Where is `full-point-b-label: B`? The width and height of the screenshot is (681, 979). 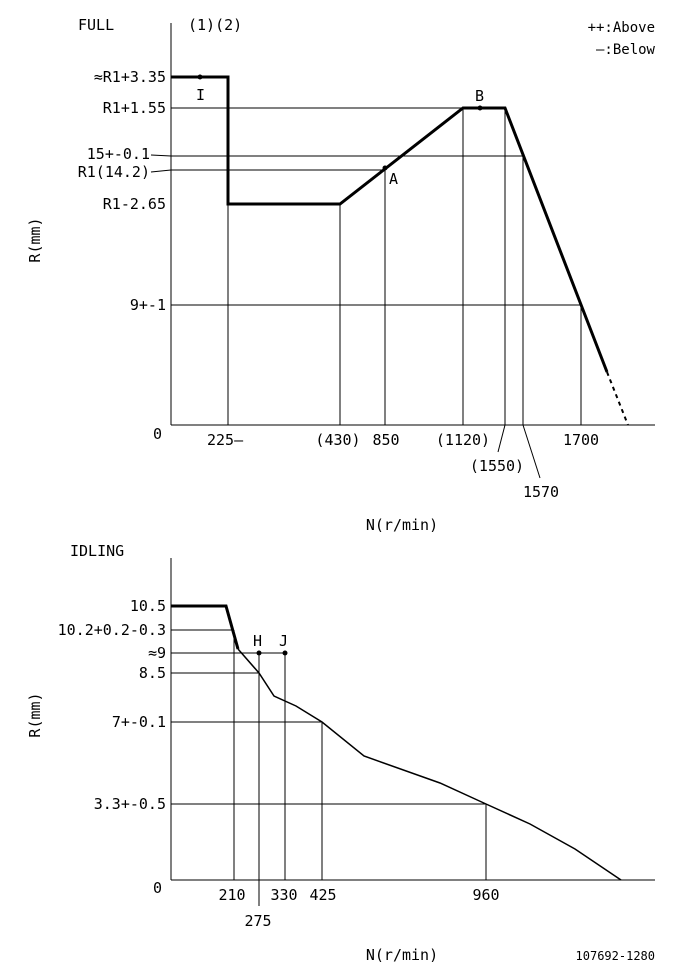 full-point-b-label: B is located at coordinates (479, 96).